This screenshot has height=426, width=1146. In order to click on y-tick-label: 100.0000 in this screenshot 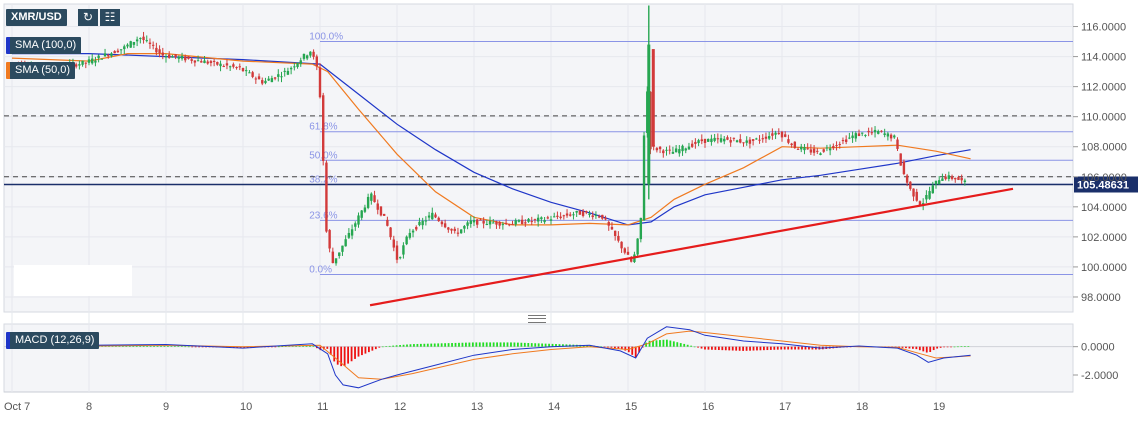, I will do `click(1104, 268)`.